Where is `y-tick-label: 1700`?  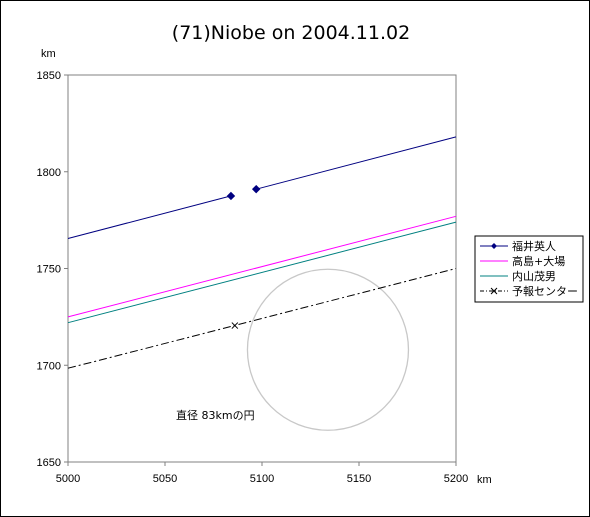
y-tick-label: 1700 is located at coordinates (49, 366).